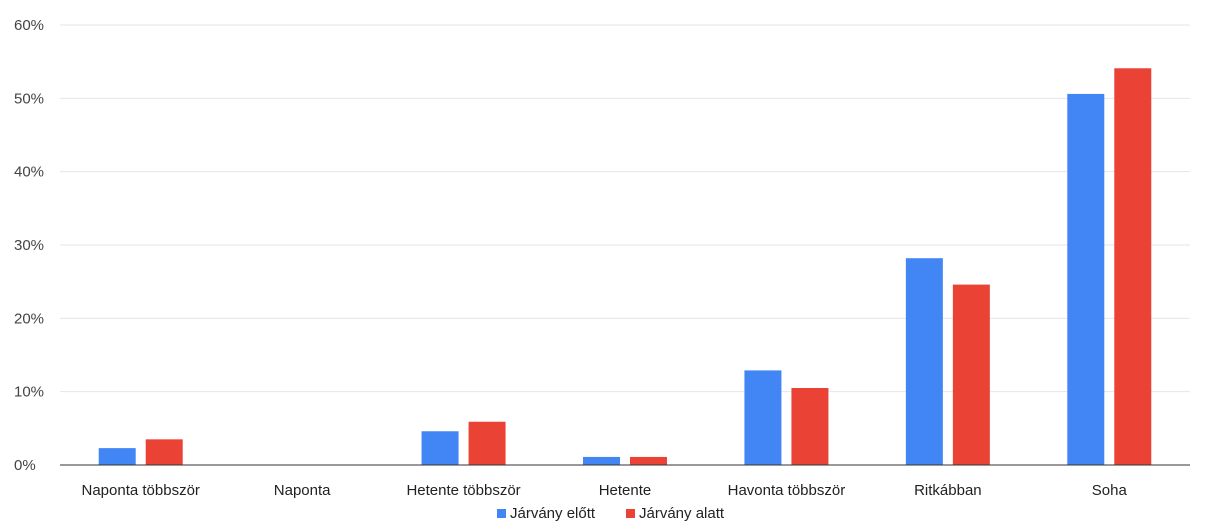 The height and width of the screenshot is (524, 1205). Describe the element at coordinates (29, 98) in the screenshot. I see `y-tick-label: 50%` at that location.